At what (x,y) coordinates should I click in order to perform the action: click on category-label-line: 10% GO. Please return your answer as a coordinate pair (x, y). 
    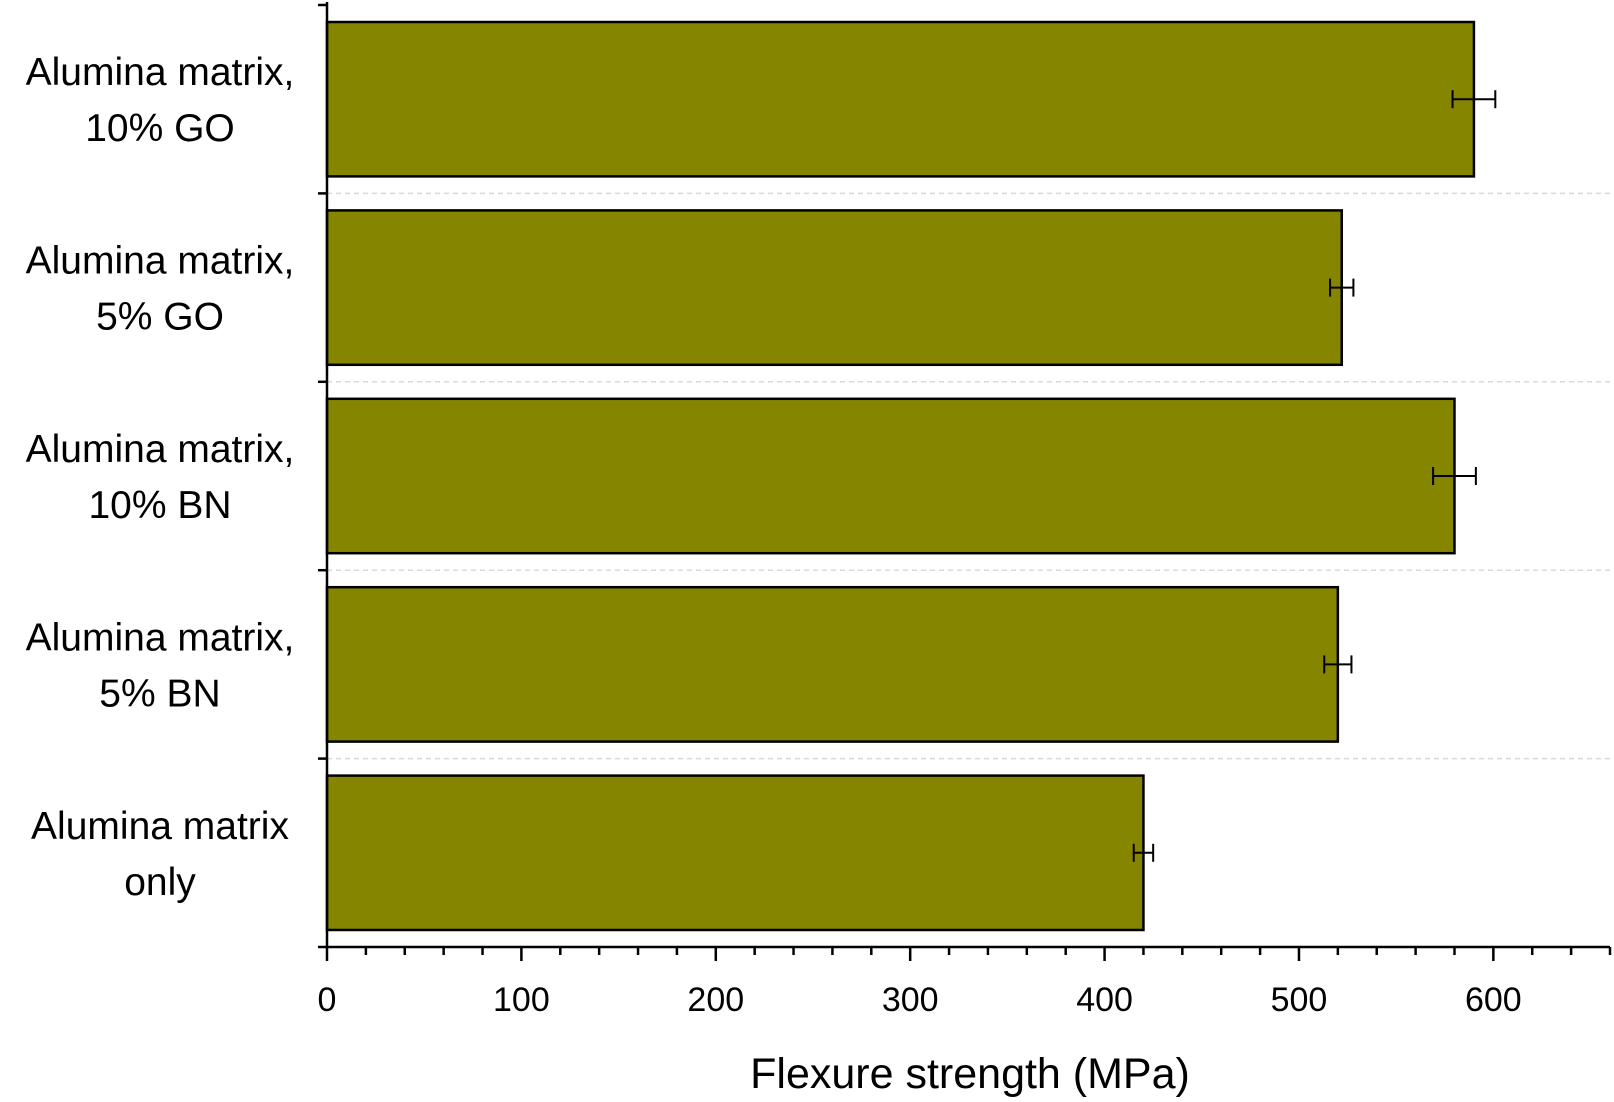
    Looking at the image, I should click on (160, 128).